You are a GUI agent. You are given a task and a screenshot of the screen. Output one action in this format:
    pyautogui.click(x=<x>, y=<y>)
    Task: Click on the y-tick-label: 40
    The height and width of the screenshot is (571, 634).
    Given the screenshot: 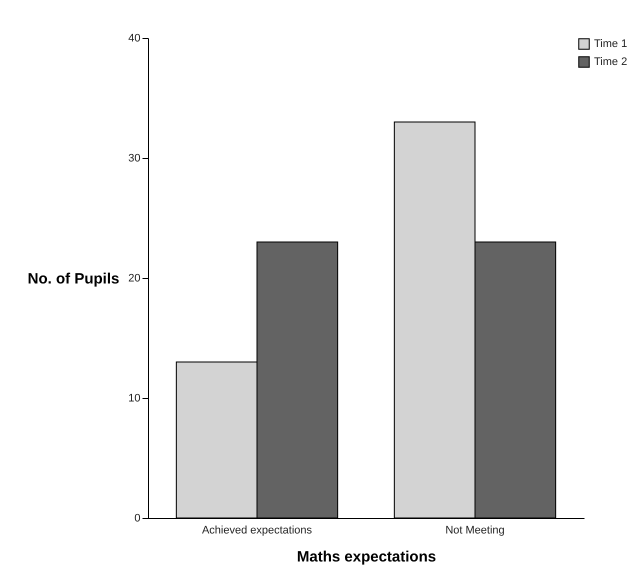 What is the action you would take?
    pyautogui.click(x=134, y=38)
    